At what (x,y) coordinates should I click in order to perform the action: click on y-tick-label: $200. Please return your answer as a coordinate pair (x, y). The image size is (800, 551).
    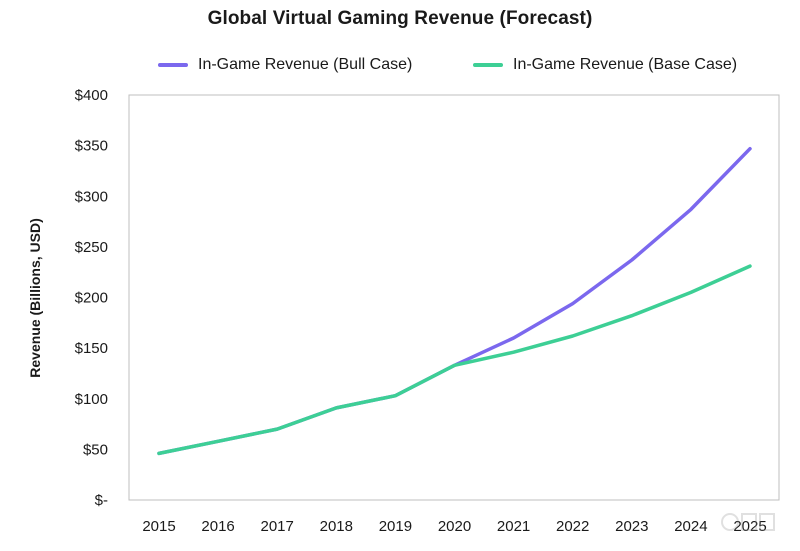
    Looking at the image, I should click on (91, 298).